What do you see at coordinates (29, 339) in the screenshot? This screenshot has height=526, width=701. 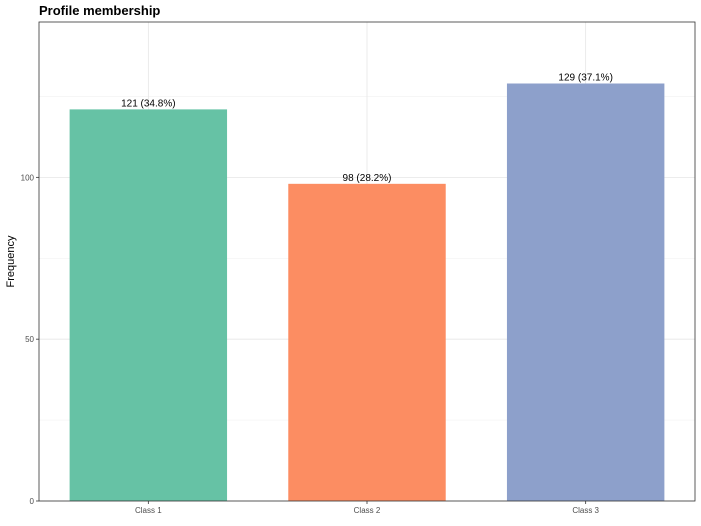 I see `y-tick-label: 50` at bounding box center [29, 339].